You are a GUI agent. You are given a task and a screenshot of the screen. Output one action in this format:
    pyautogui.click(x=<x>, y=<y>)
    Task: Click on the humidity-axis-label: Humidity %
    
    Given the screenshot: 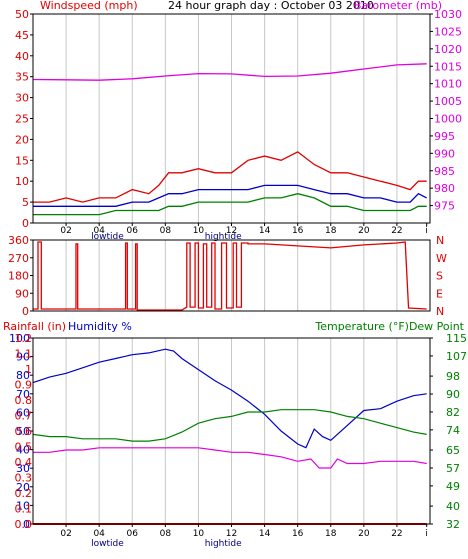 What is the action you would take?
    pyautogui.click(x=100, y=326)
    